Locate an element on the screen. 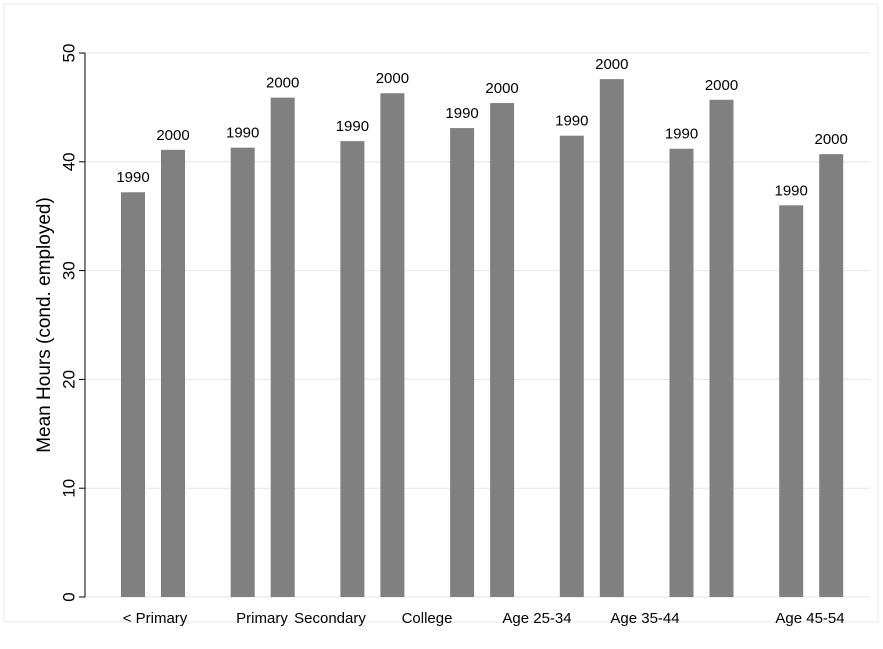 This screenshot has width=883, height=649. x-tick-label: Age 25-34 is located at coordinates (536, 618).